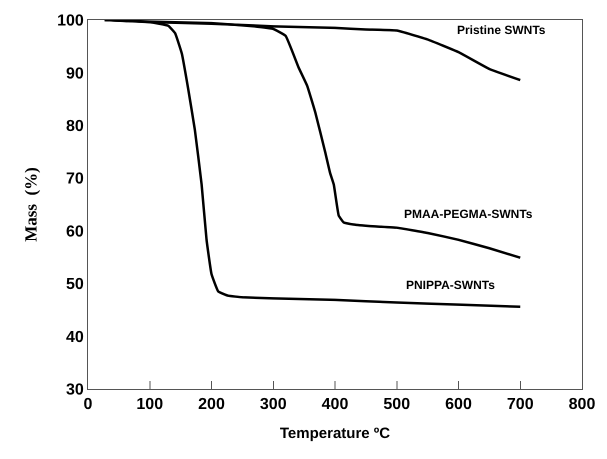  I want to click on series-label: Pristine SWNTs, so click(501, 30).